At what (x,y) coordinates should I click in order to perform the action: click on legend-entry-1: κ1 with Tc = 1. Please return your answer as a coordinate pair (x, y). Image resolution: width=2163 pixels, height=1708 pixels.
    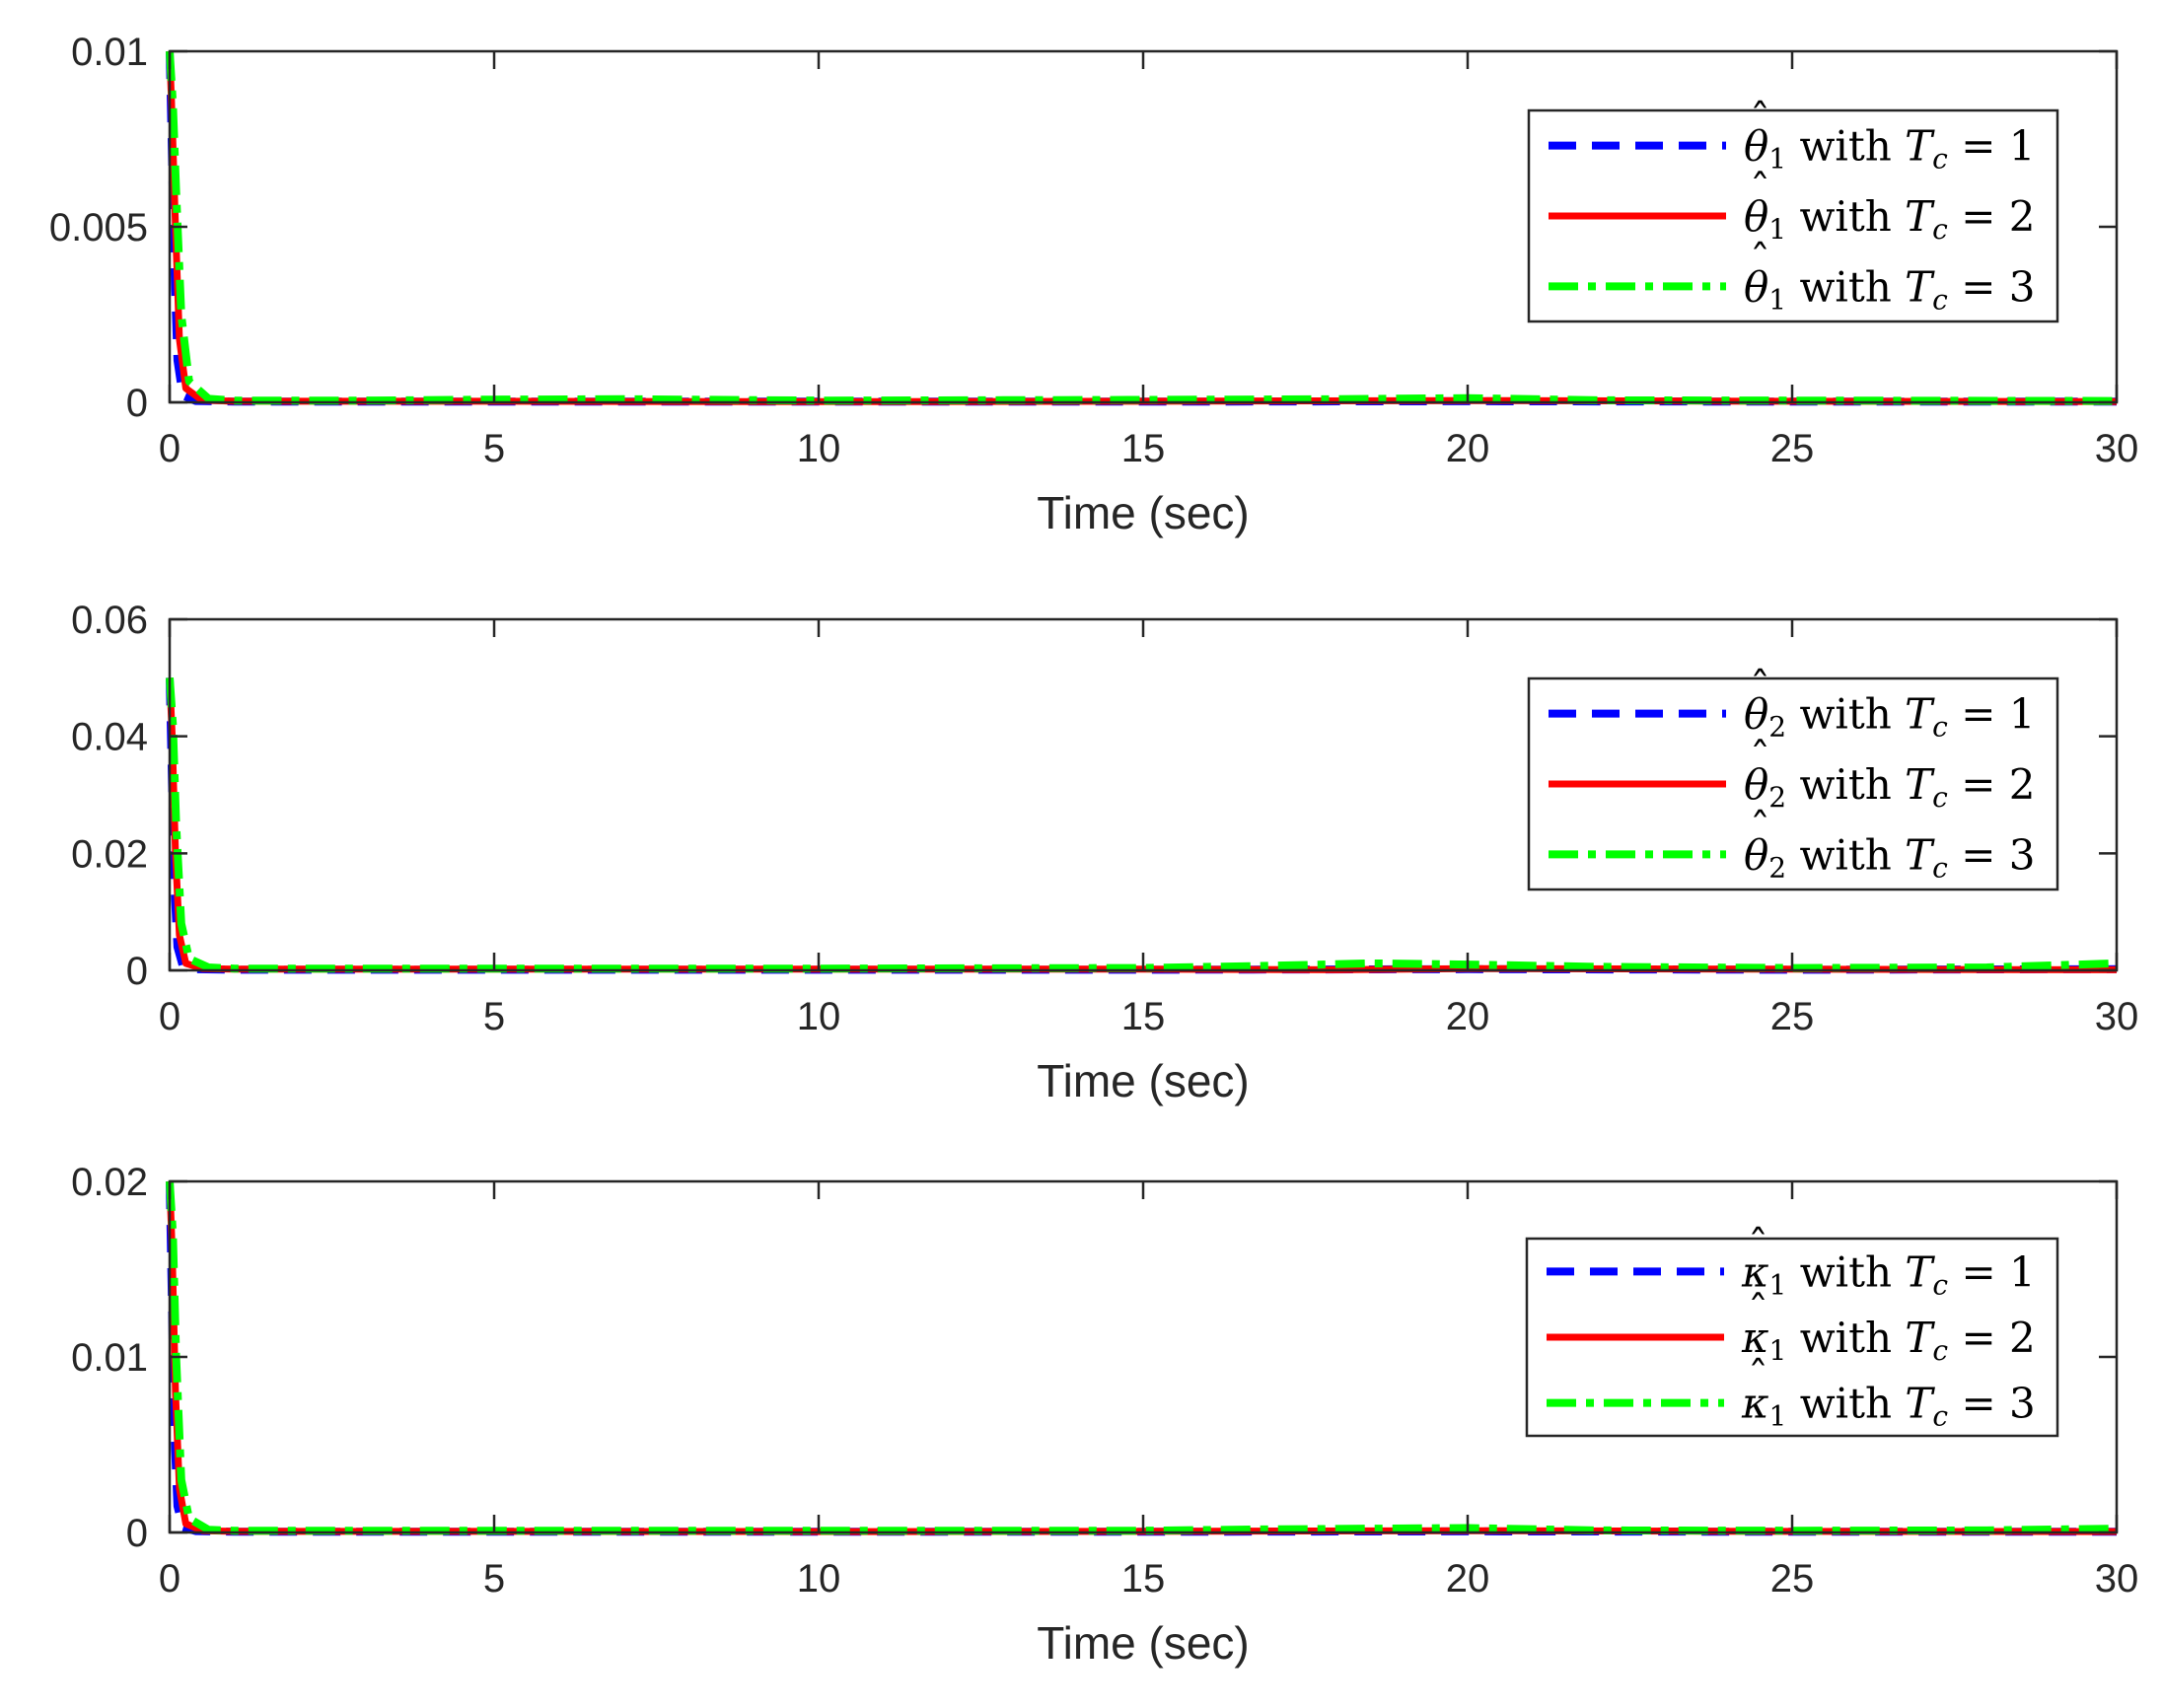
    Looking at the image, I should click on (1889, 1274).